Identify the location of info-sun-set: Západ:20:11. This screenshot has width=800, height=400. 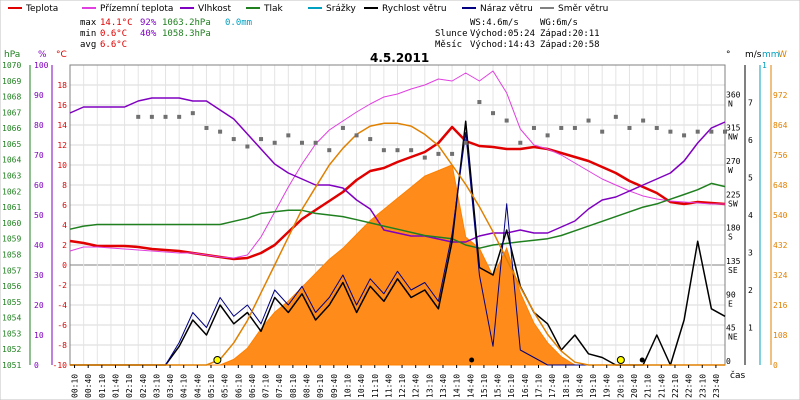
(570, 34).